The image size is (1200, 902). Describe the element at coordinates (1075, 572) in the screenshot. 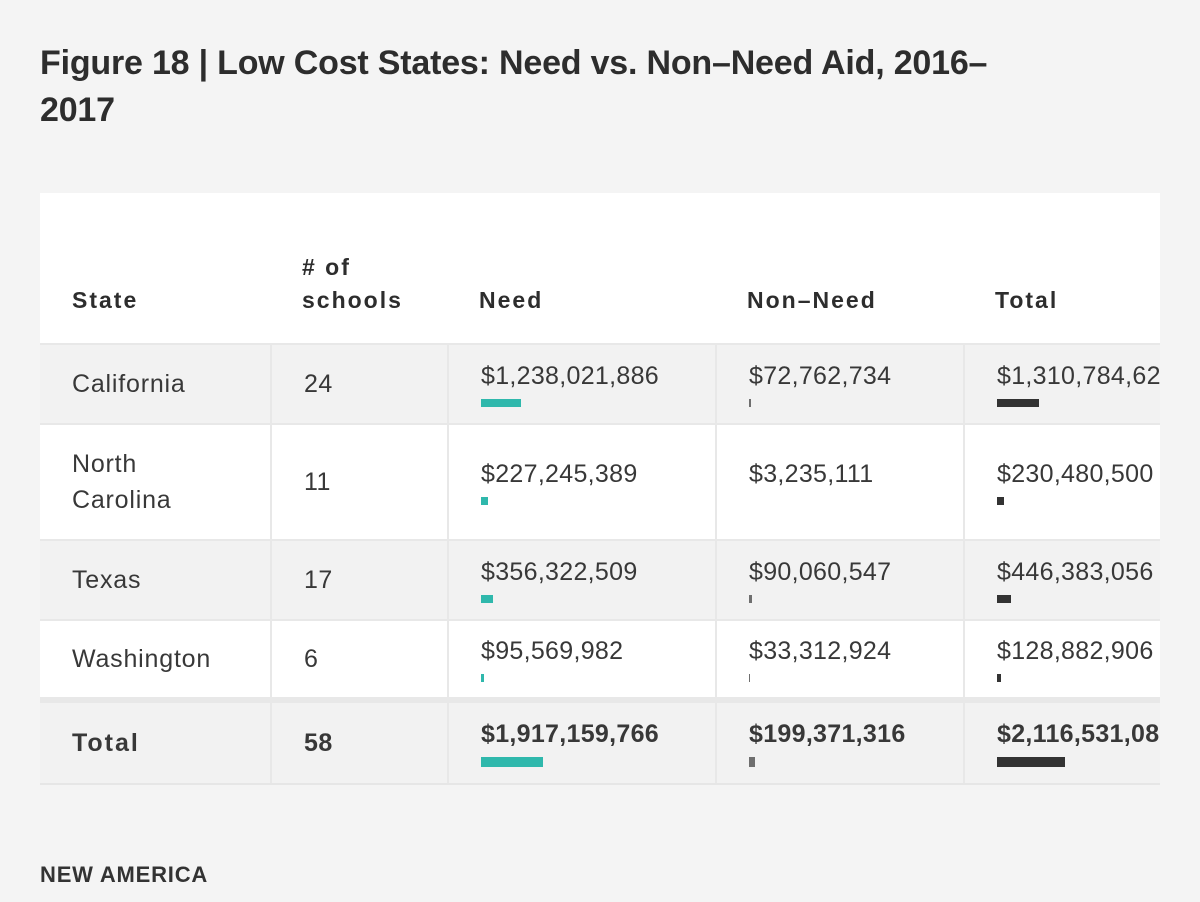

I see `total-value: $446,383,056` at that location.